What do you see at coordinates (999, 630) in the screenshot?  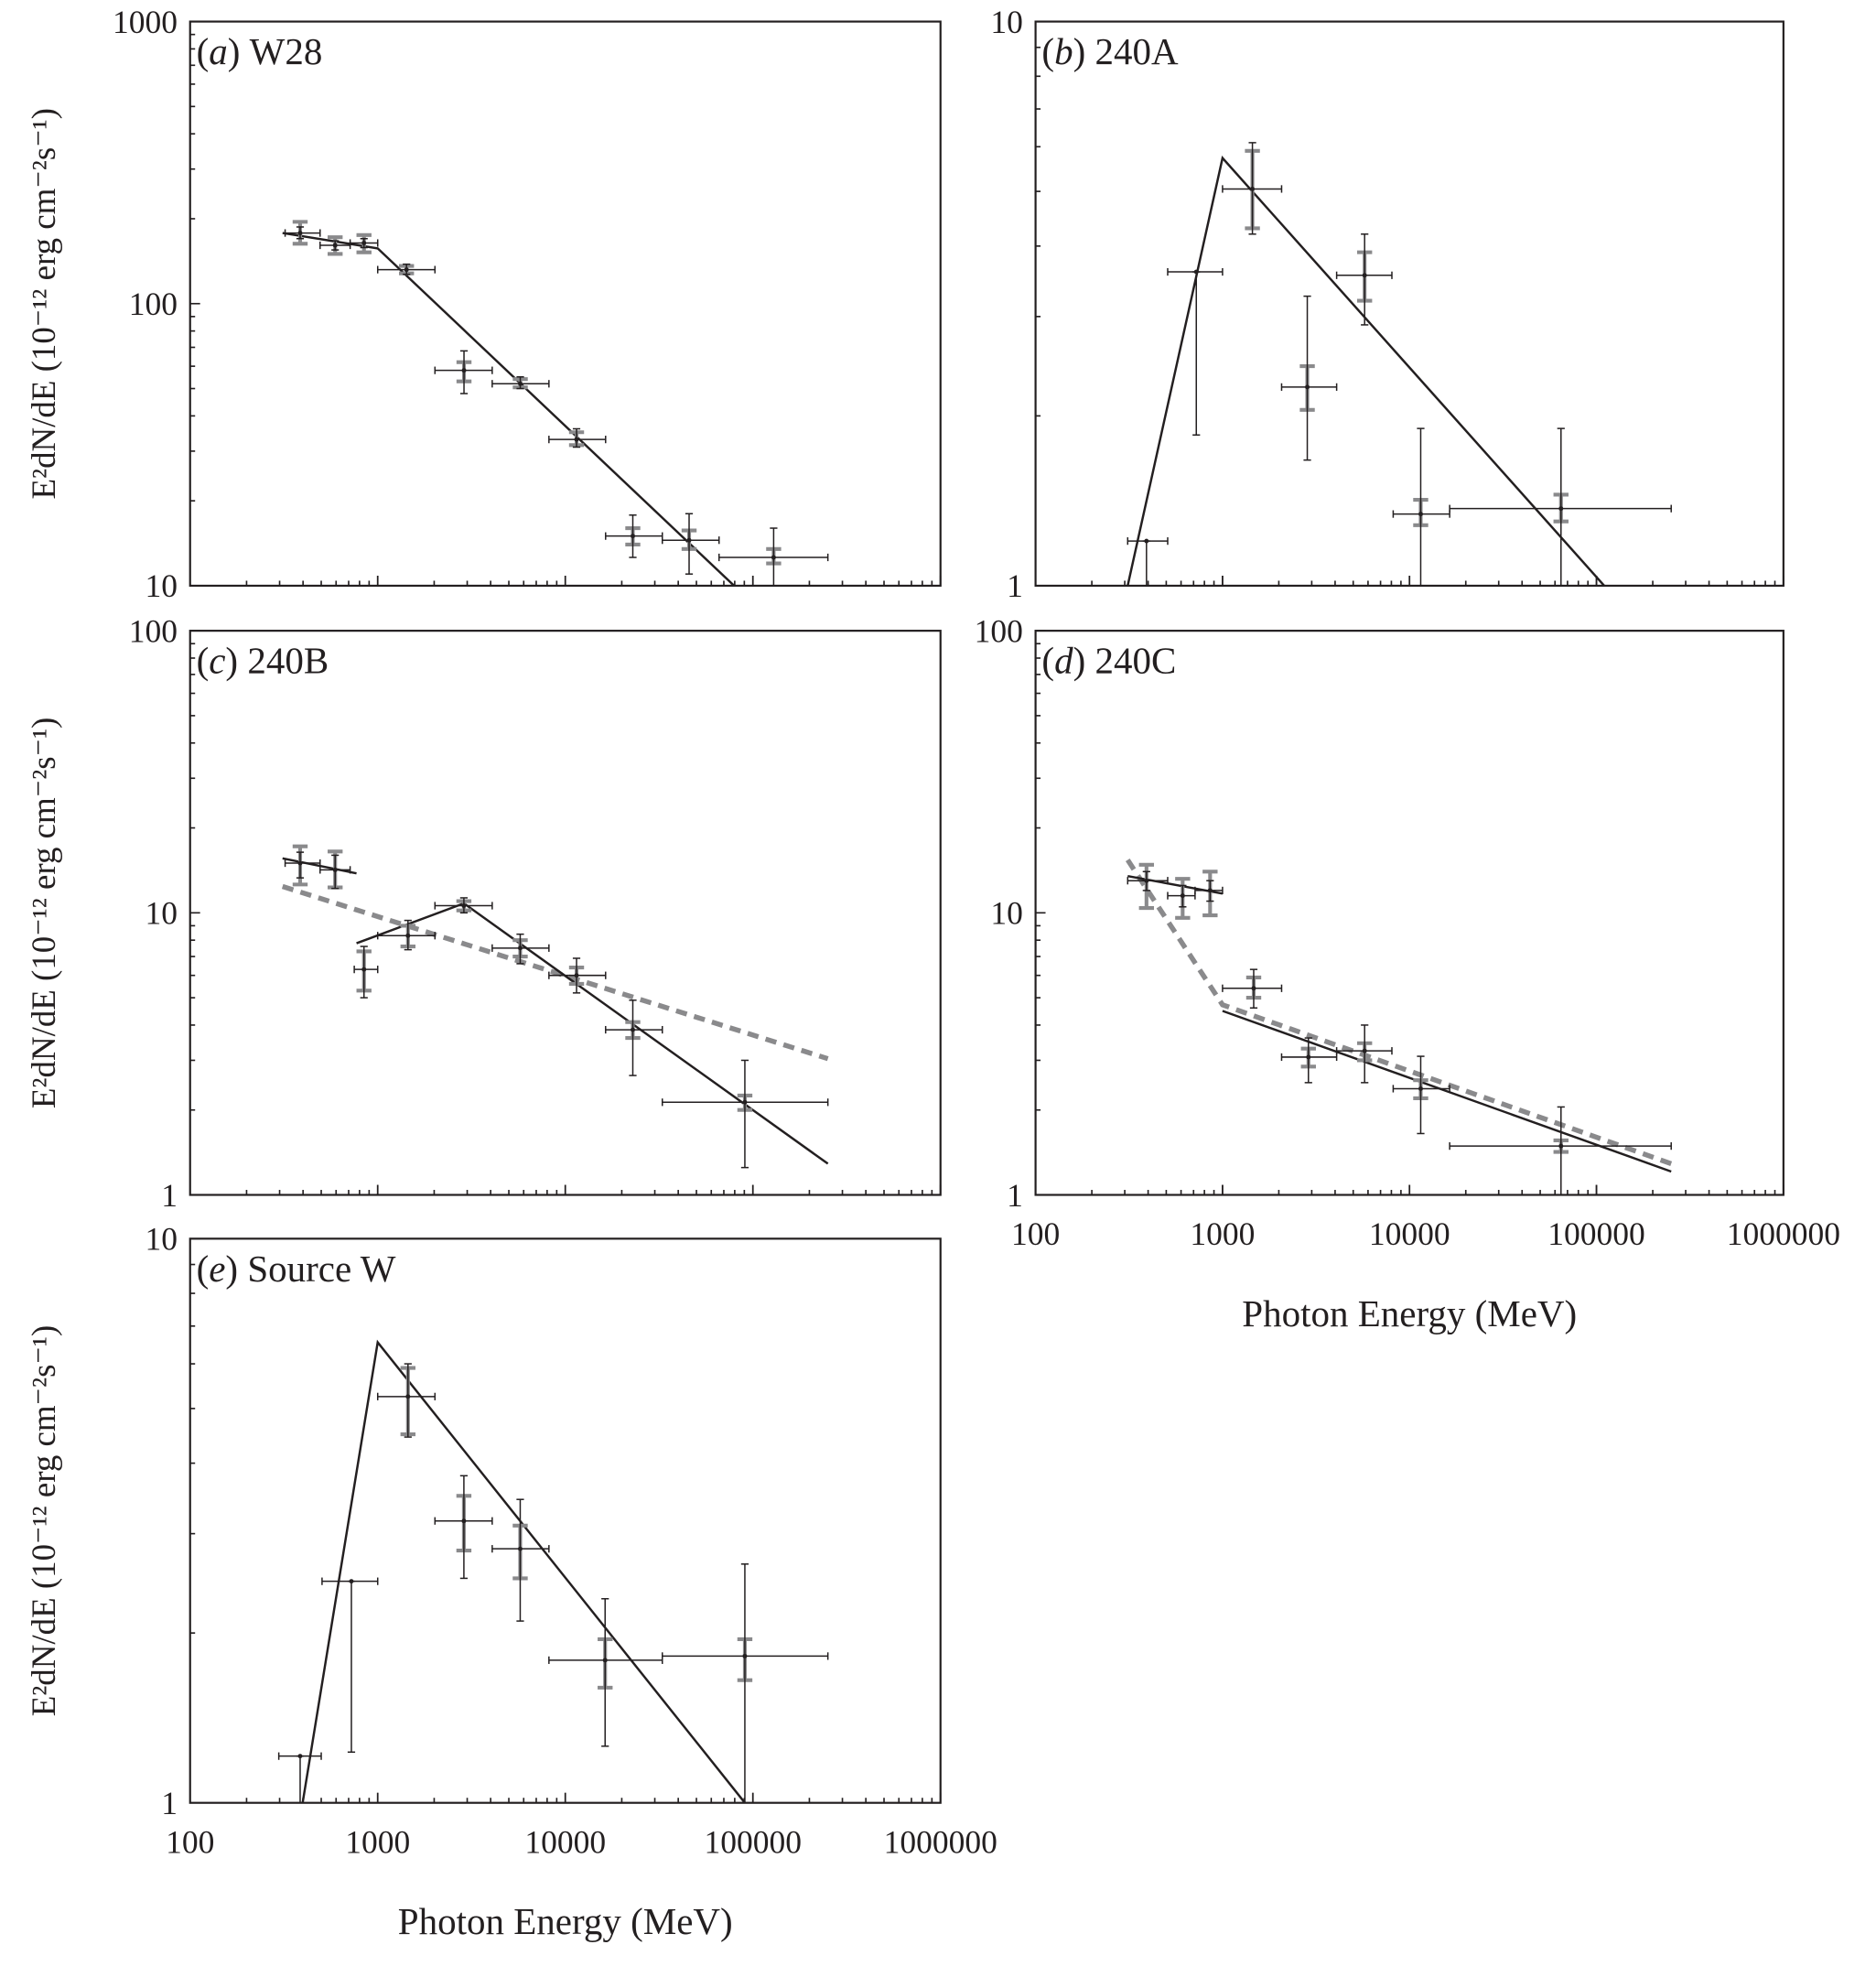 I see `y-tick-label: 100` at bounding box center [999, 630].